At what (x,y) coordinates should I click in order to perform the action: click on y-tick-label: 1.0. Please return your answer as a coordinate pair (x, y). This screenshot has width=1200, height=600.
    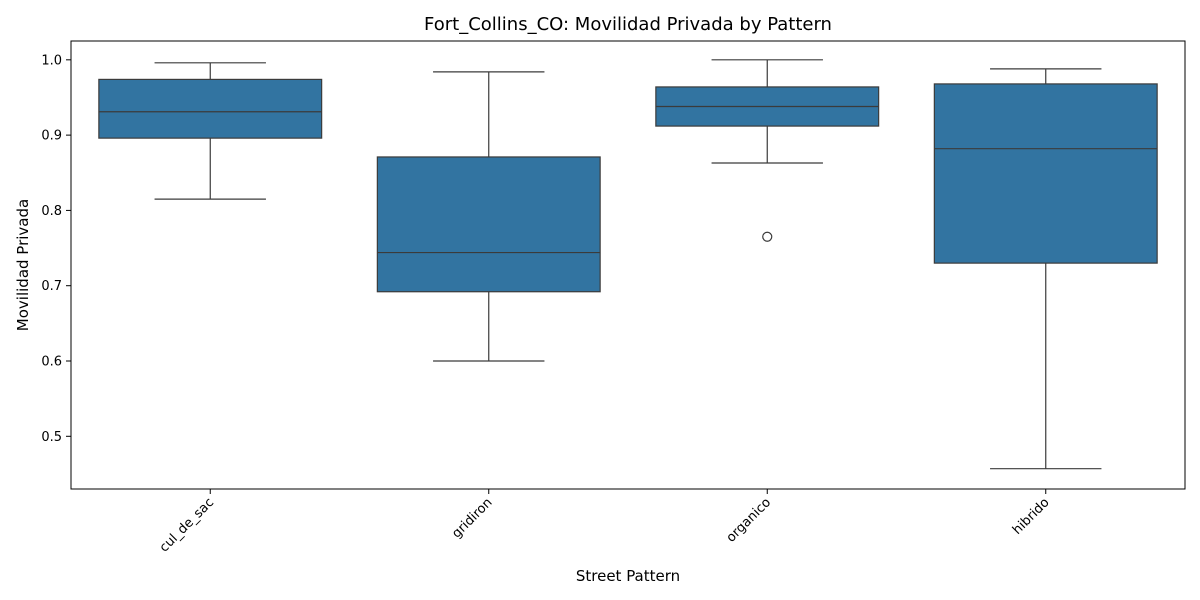
    Looking at the image, I should click on (51, 60).